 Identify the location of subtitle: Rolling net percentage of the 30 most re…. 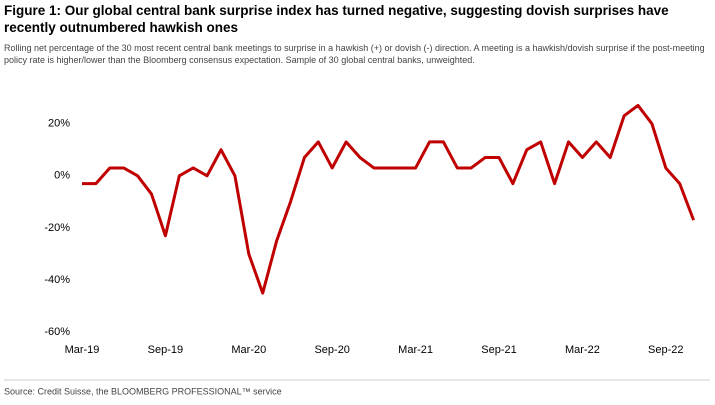
(354, 54).